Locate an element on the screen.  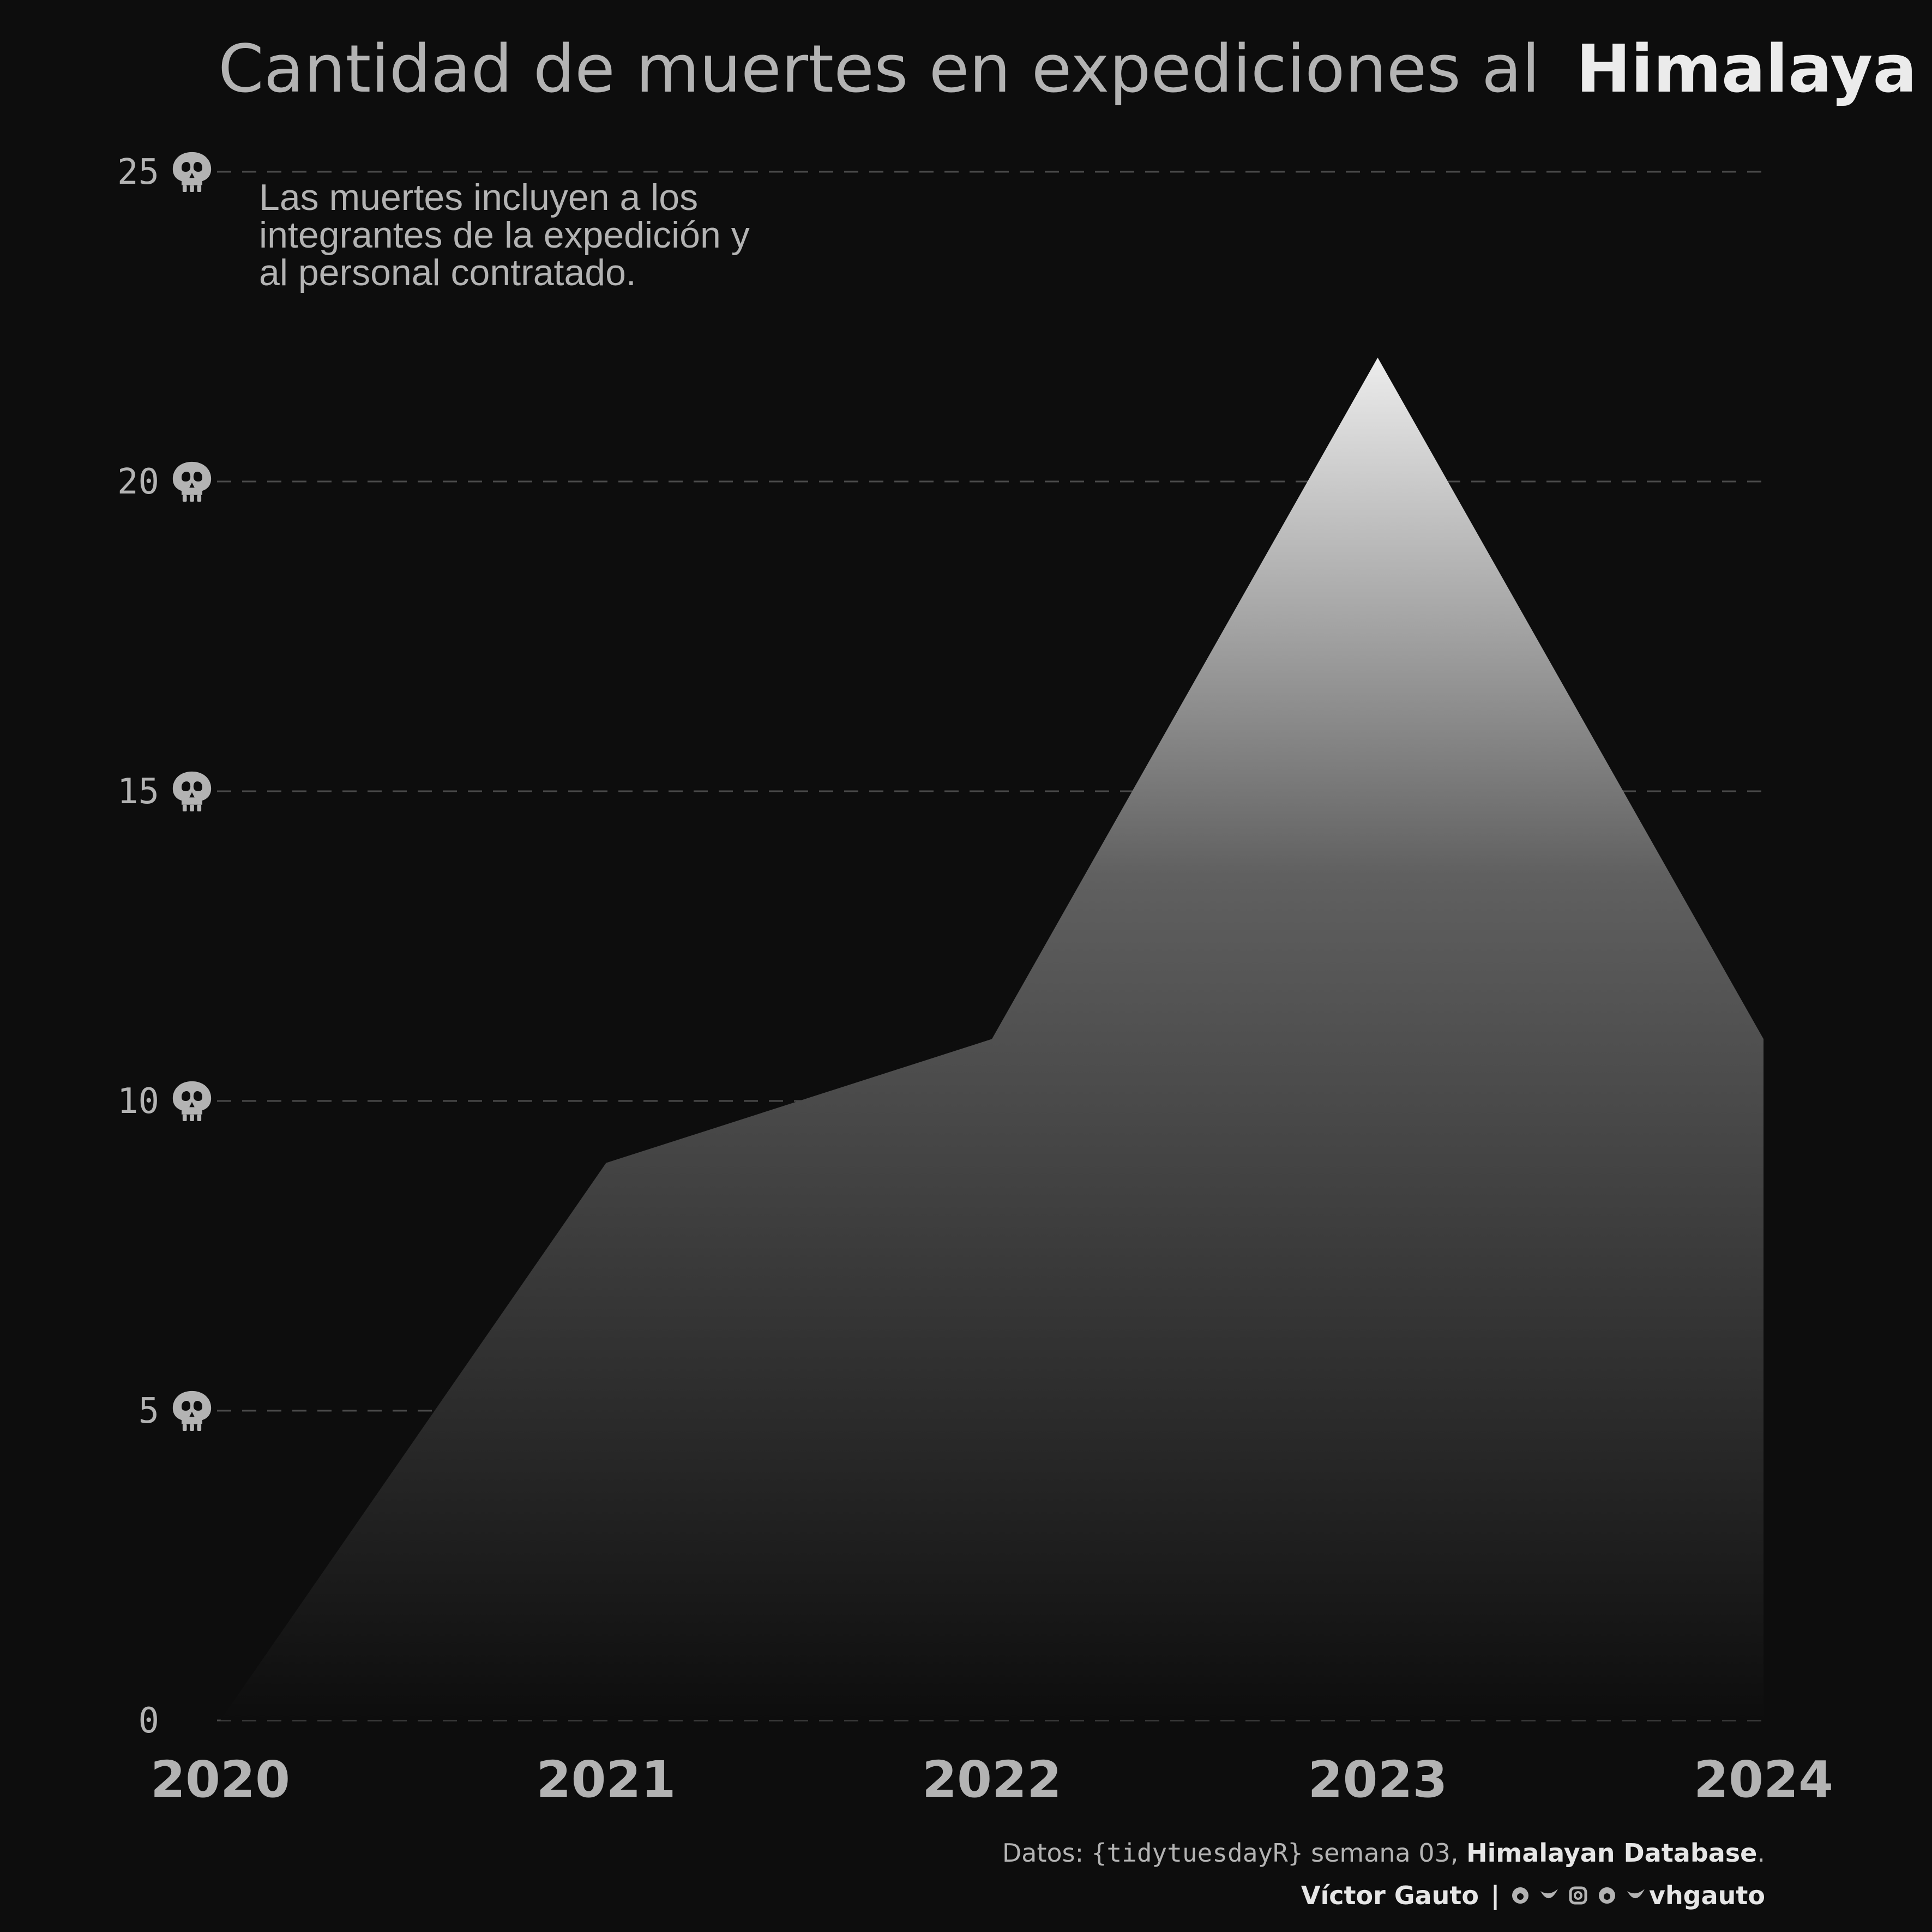
note-line-3: al personal contratado. is located at coordinates (447, 272).